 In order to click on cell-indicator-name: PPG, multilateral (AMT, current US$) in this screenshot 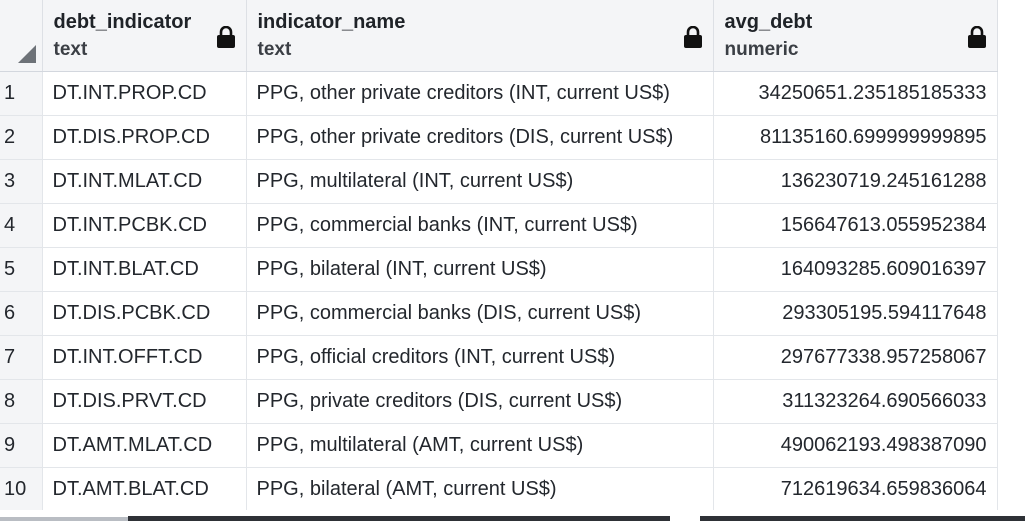, I will do `click(480, 445)`.